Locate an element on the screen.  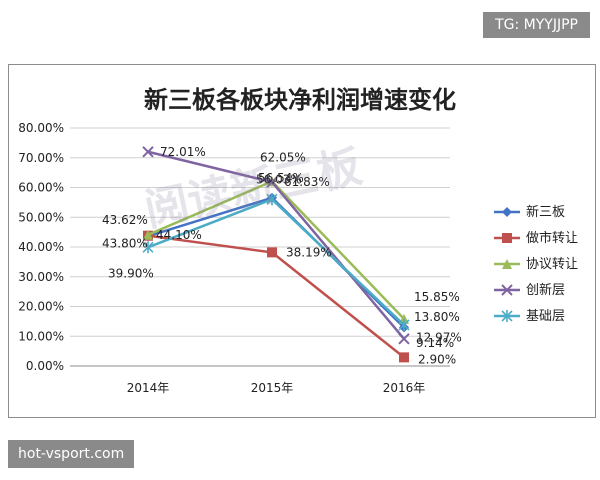
data-label: 43.62% is located at coordinates (125, 220).